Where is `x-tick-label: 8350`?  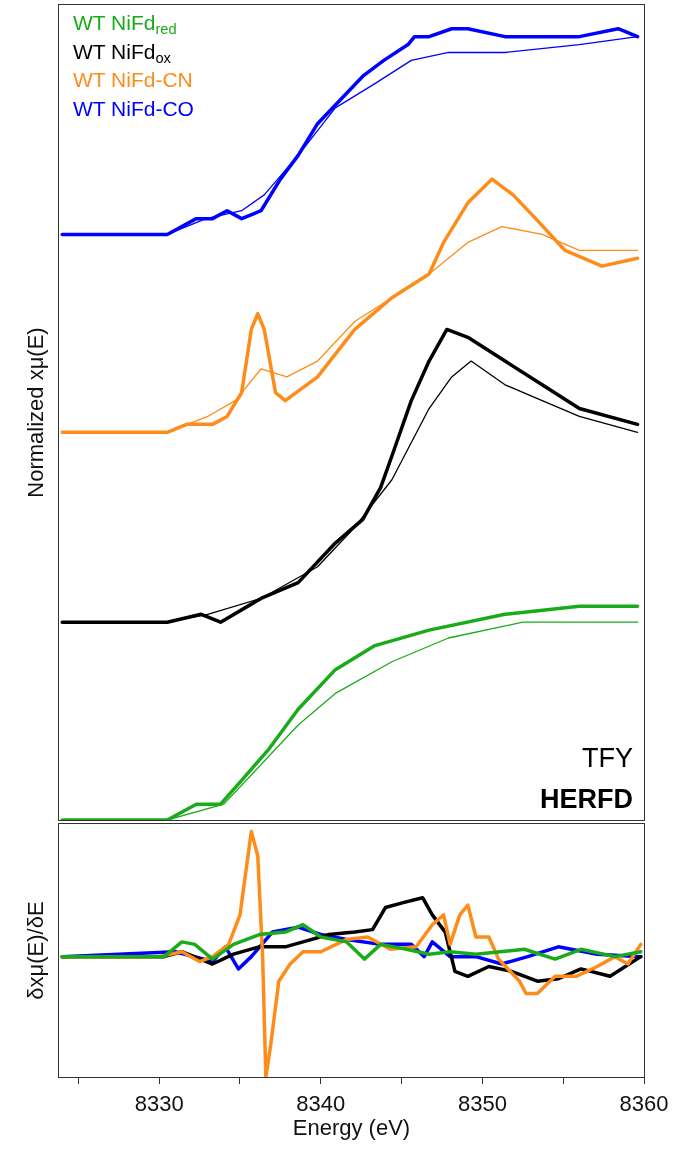 x-tick-label: 8350 is located at coordinates (482, 1103).